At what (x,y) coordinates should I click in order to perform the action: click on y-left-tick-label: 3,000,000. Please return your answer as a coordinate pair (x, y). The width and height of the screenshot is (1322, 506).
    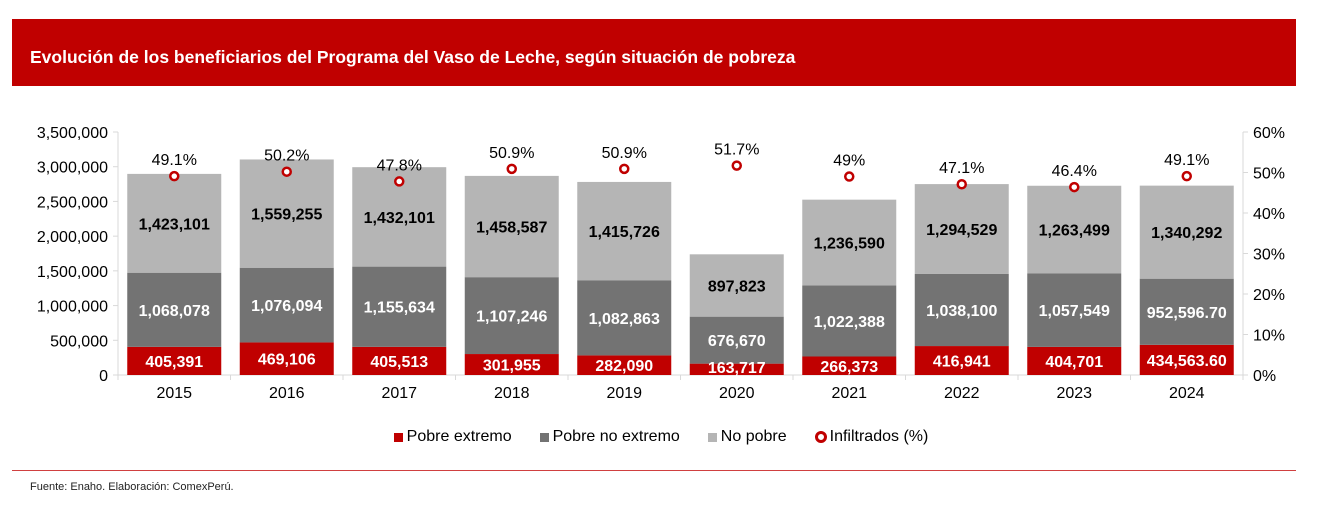
    Looking at the image, I should click on (72, 168).